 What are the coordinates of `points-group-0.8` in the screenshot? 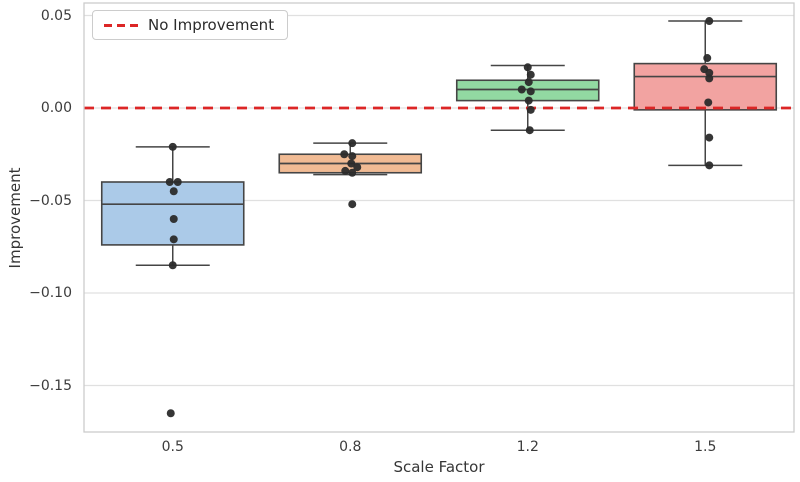 It's located at (351, 174).